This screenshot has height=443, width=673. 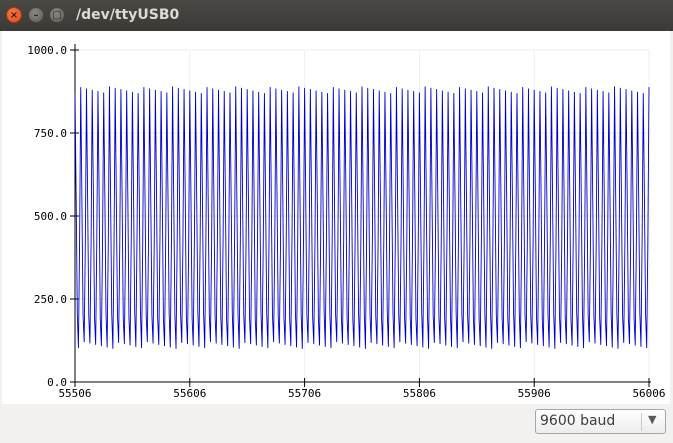 I want to click on y-tick-label: 1000.0, so click(x=47, y=50).